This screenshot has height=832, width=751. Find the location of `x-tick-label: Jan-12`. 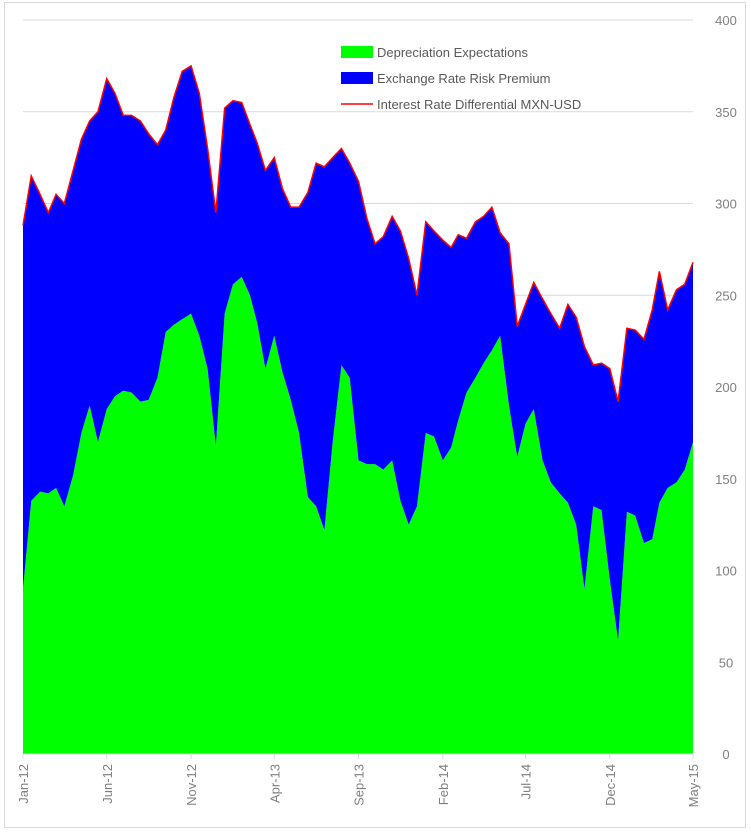

x-tick-label: Jan-12 is located at coordinates (23, 784).